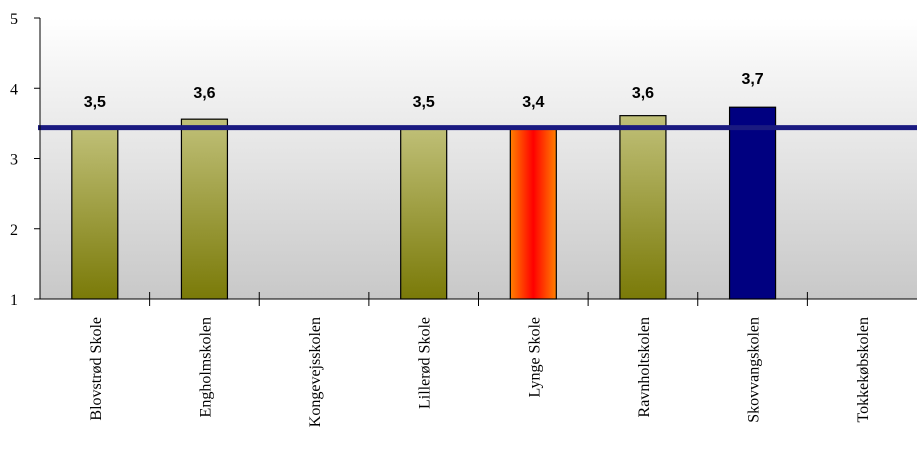  I want to click on data-label: 3,7, so click(752, 79).